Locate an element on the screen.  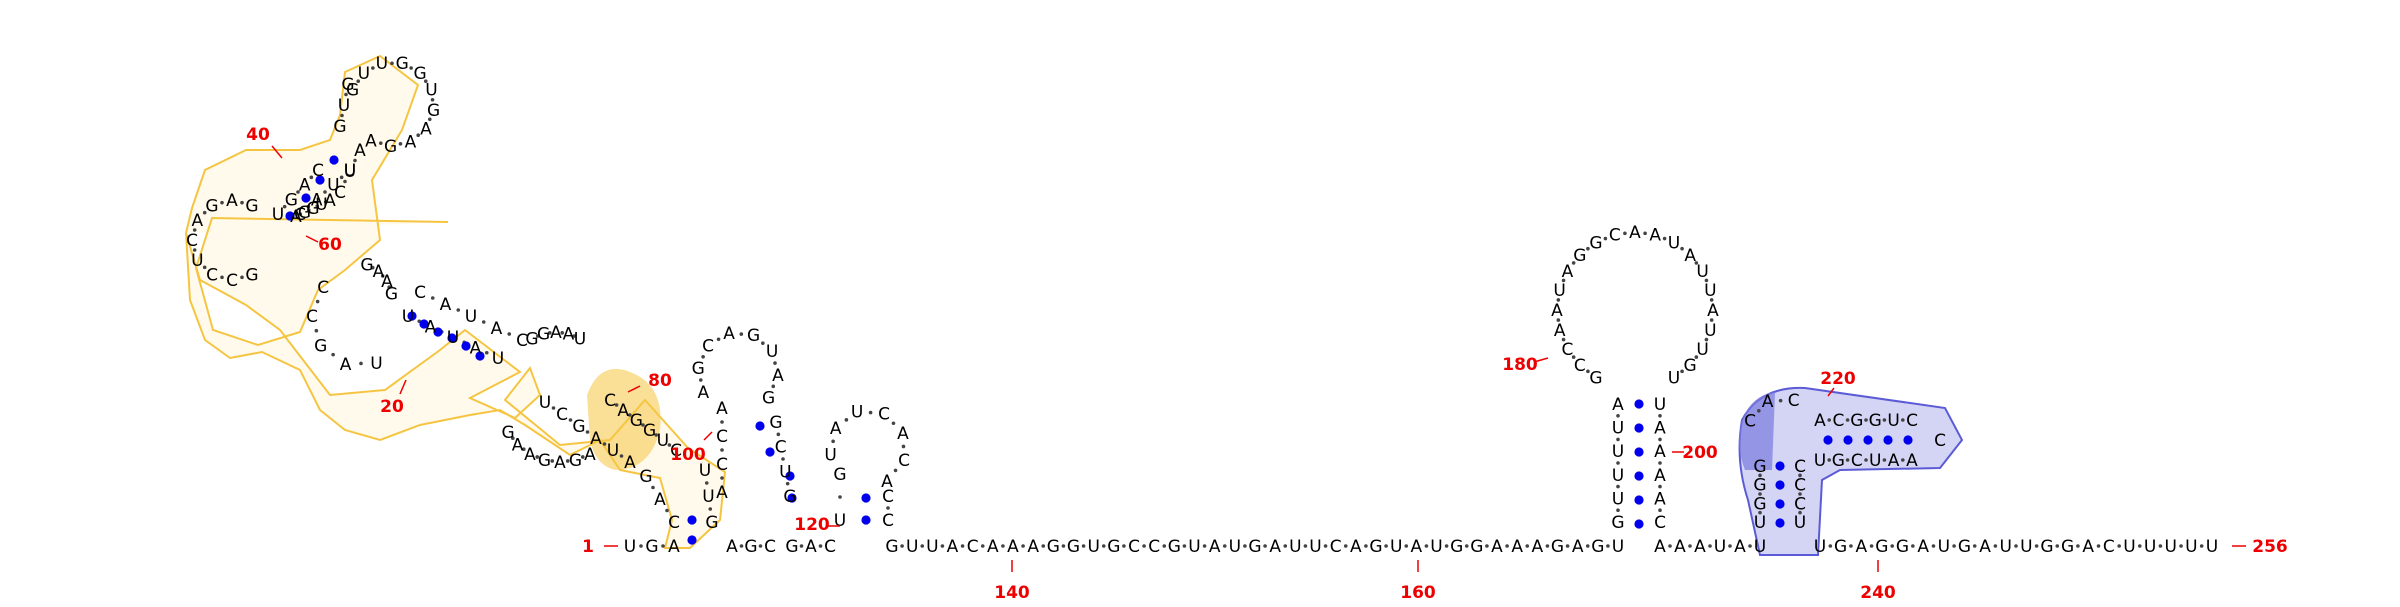
index-label: 1 is located at coordinates (588, 547).